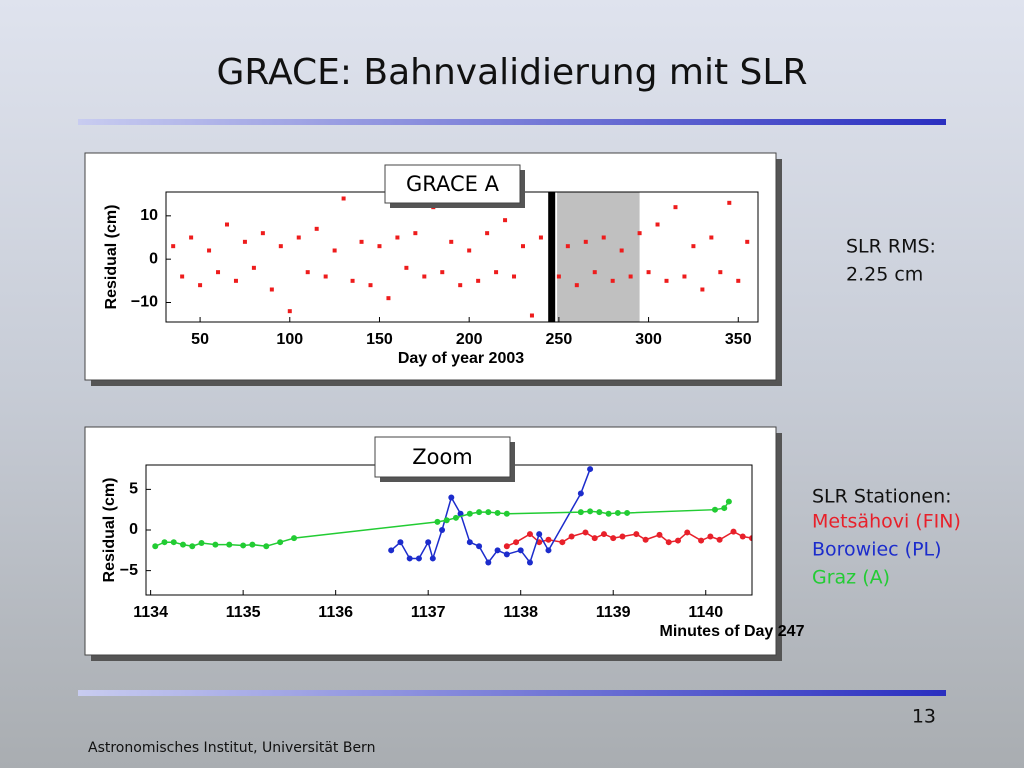  Describe the element at coordinates (243, 612) in the screenshot. I see `x-tick-label: 1135` at that location.